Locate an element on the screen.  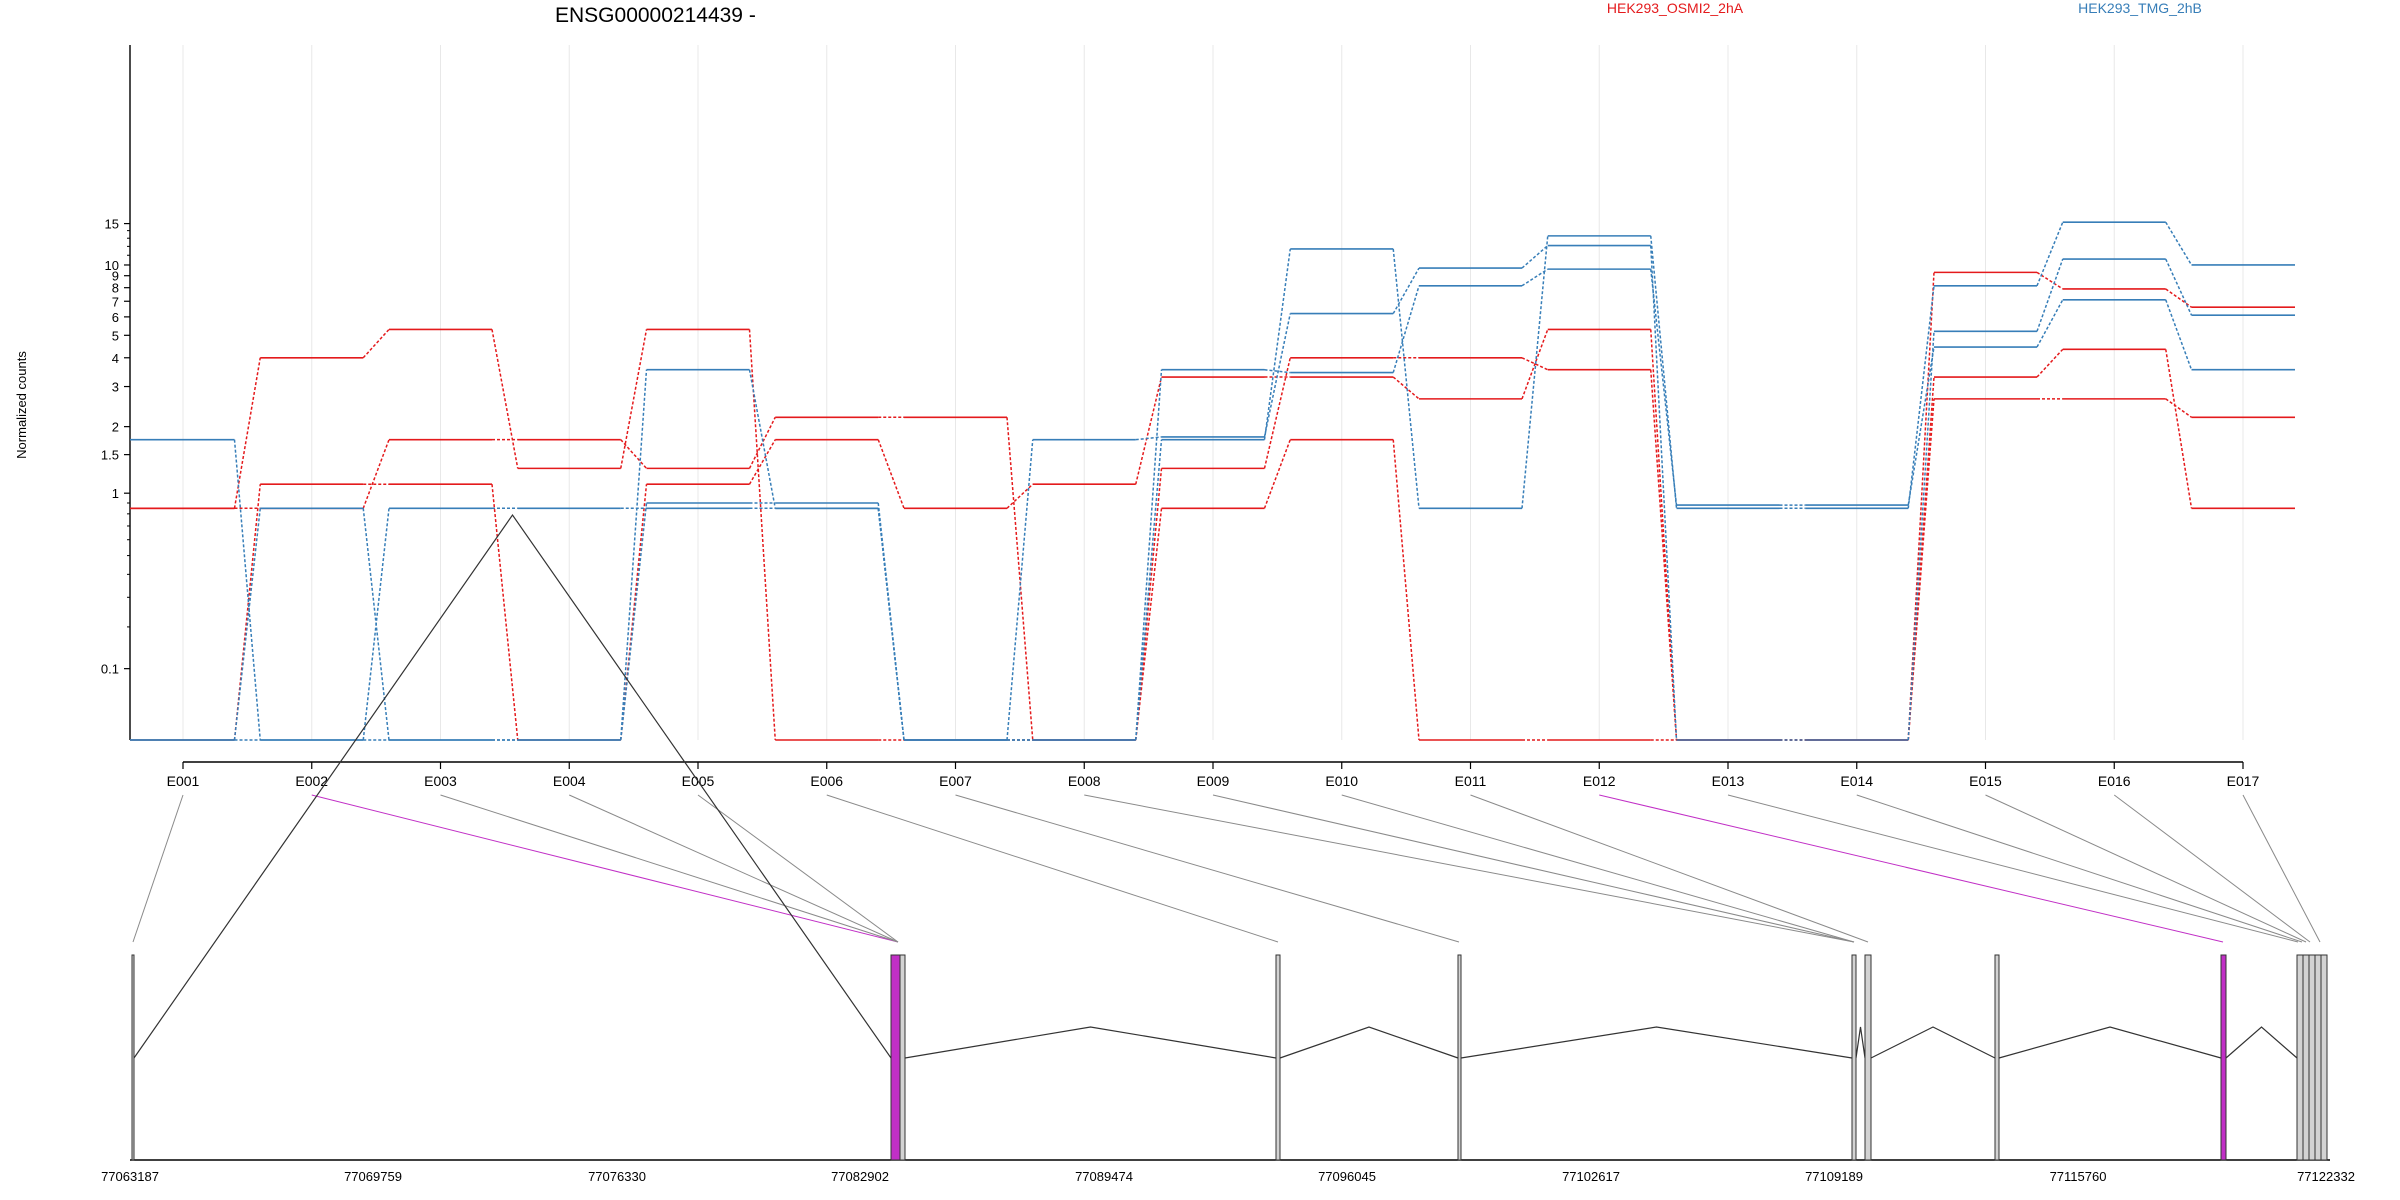
mapping-line-e017 is located at coordinates (2281, 868).